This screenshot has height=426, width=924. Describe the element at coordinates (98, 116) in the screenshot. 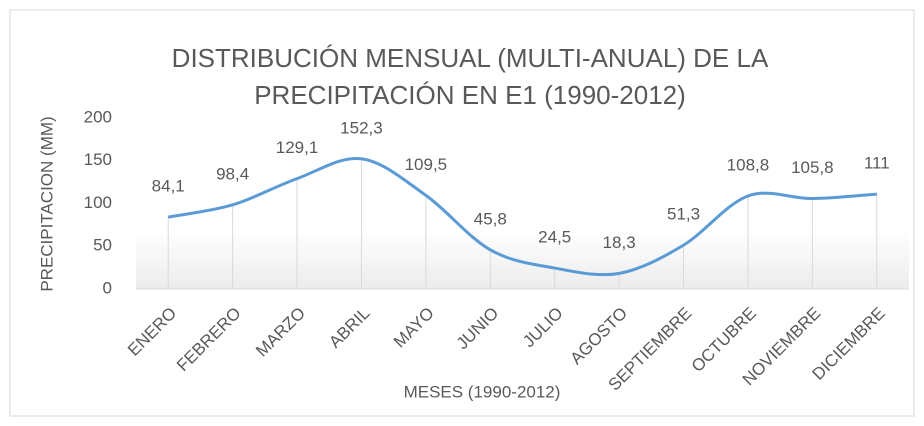

I see `y-tick-label: 200` at that location.